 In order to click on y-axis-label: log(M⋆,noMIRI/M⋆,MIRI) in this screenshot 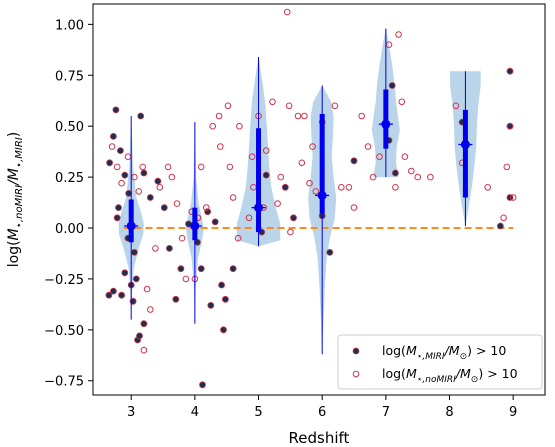, I will do `click(15, 200)`.